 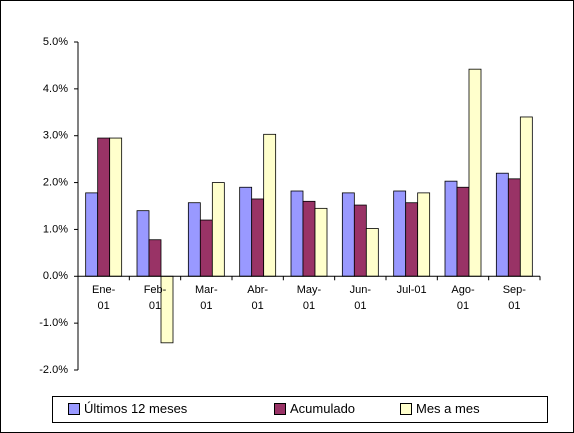 What do you see at coordinates (448, 408) in the screenshot?
I see `legend-label: Mes a mes` at bounding box center [448, 408].